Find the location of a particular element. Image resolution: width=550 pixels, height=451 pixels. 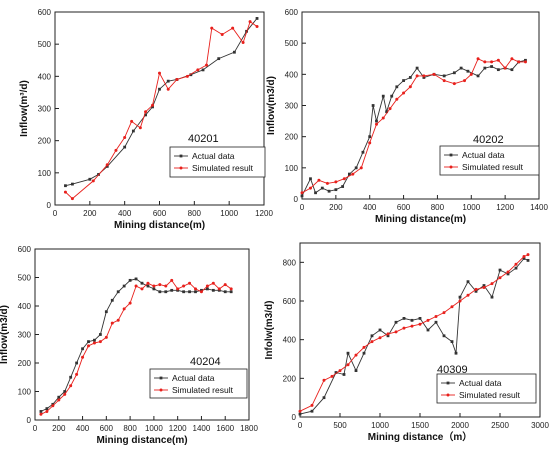

legend-box is located at coordinates (217, 162).